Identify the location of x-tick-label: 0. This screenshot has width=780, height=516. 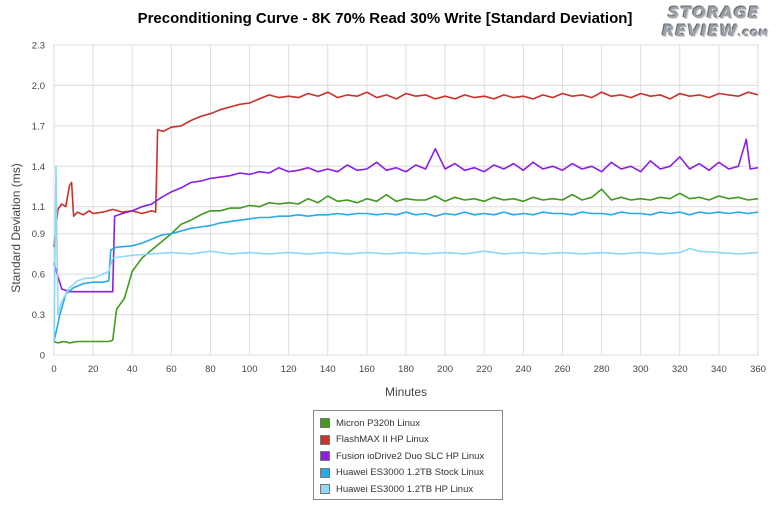
(53, 369).